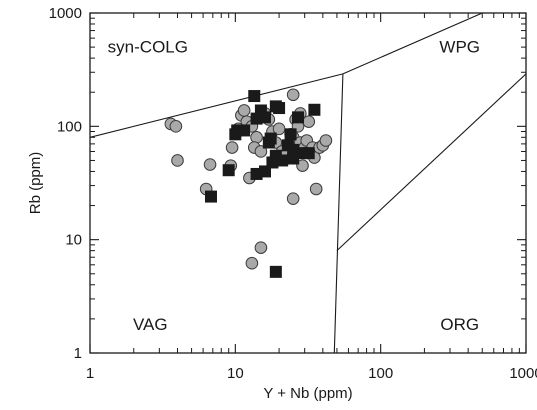 The height and width of the screenshot is (410, 537). Describe the element at coordinates (150, 324) in the screenshot. I see `region-label-vag: VAG` at that location.